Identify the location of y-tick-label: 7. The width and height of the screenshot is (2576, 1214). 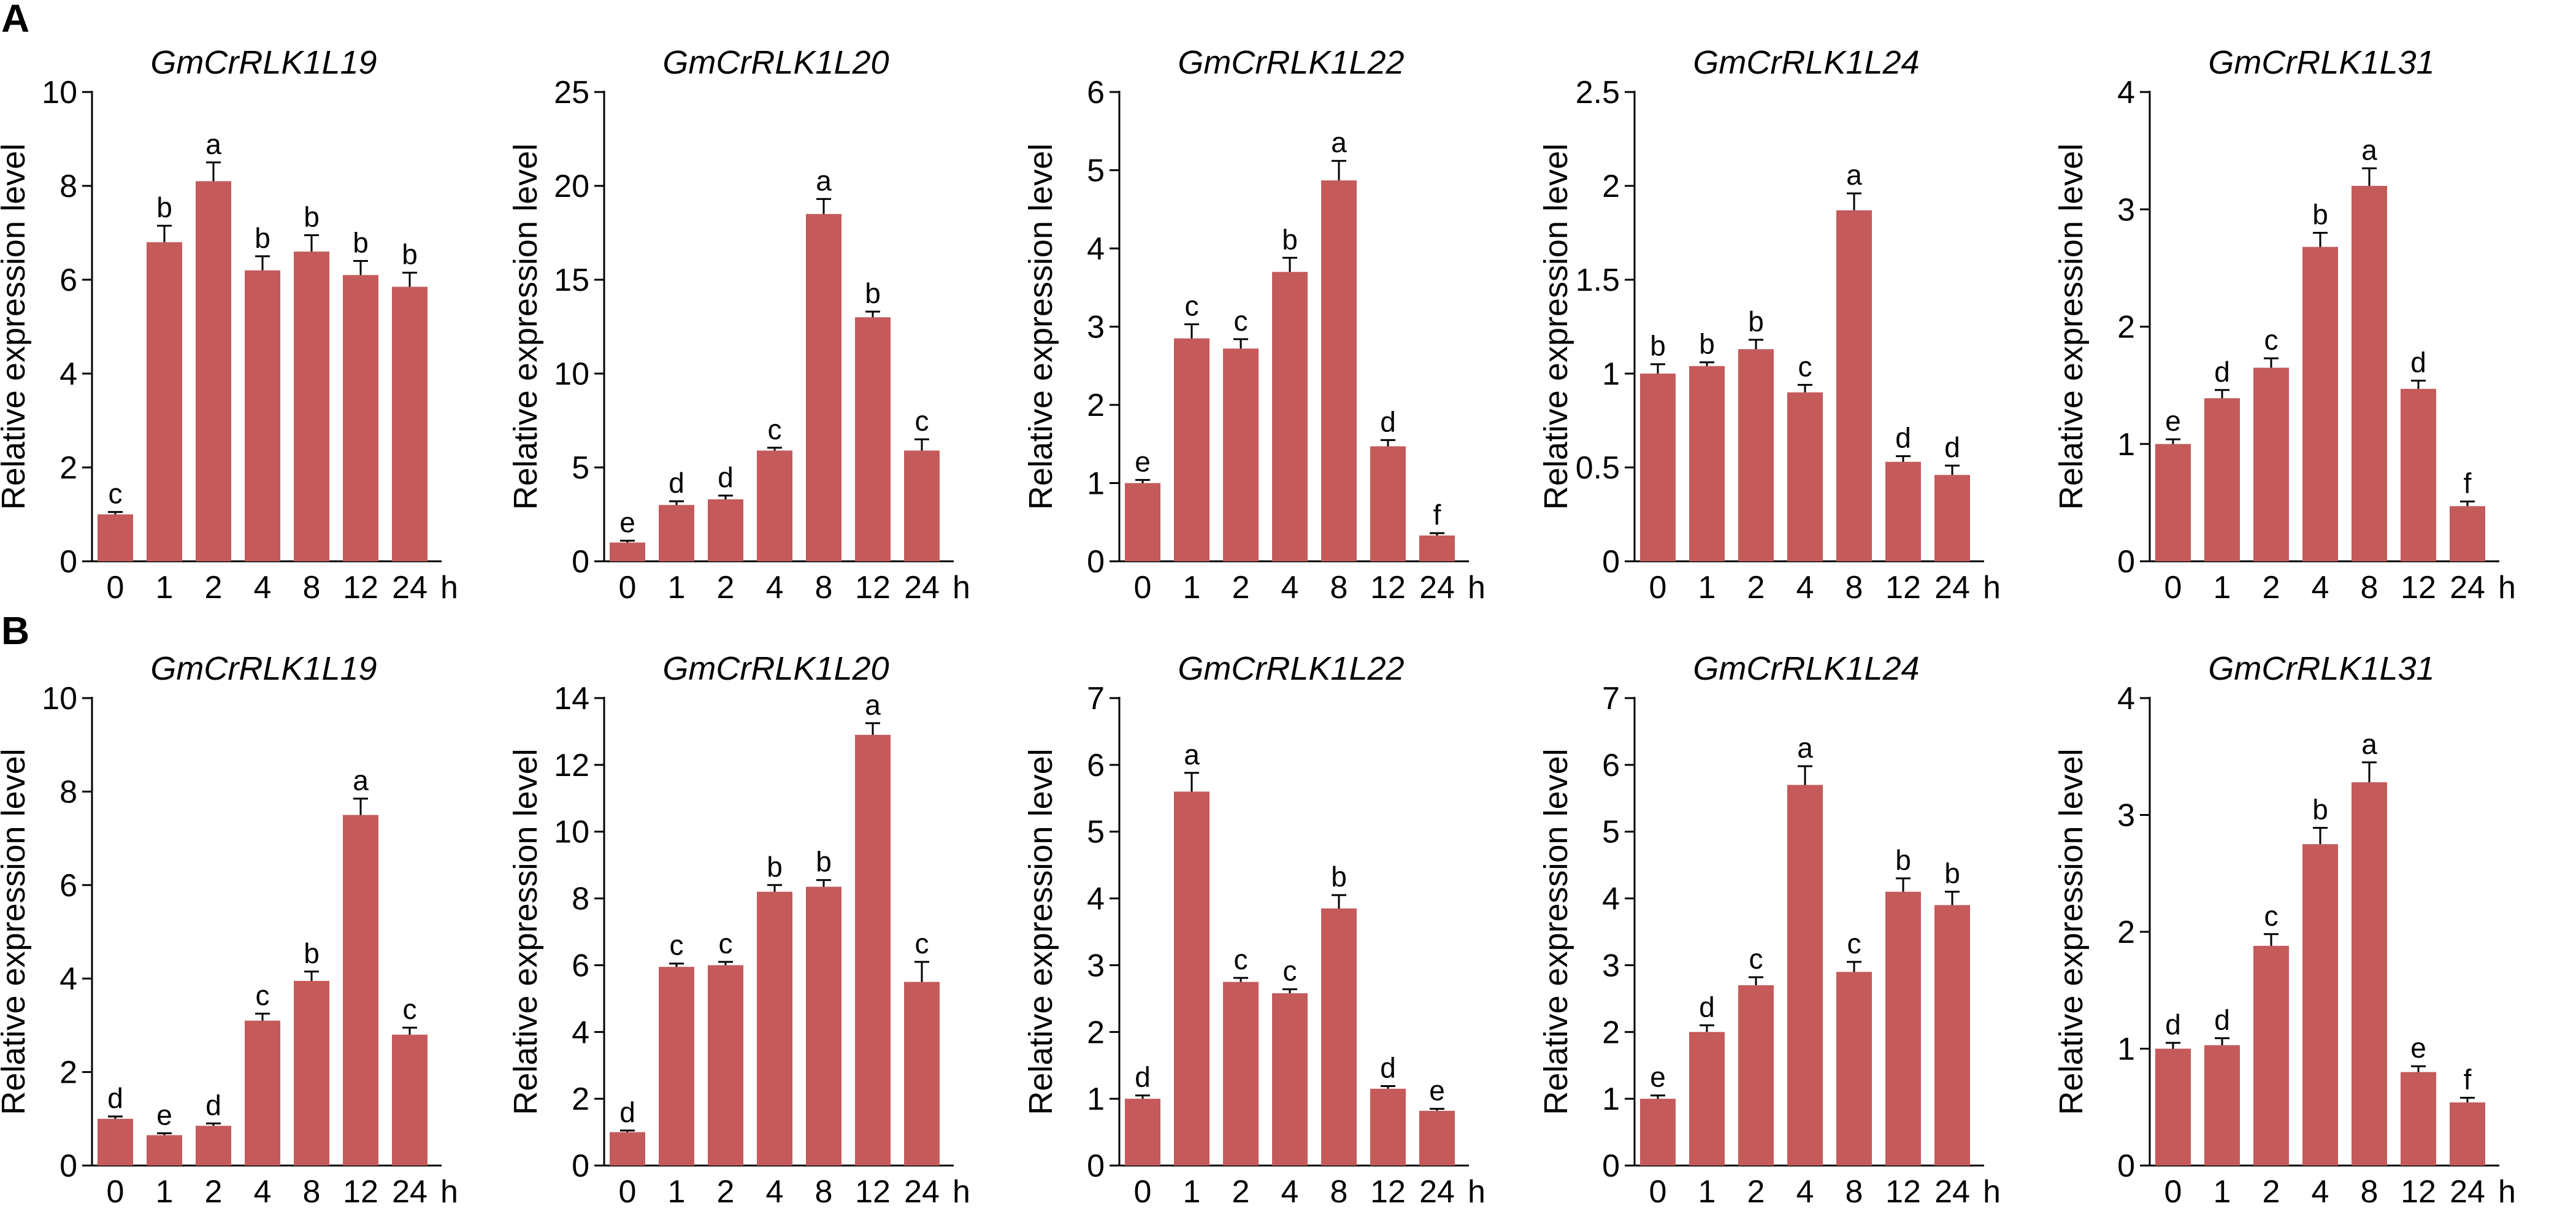
(1611, 698).